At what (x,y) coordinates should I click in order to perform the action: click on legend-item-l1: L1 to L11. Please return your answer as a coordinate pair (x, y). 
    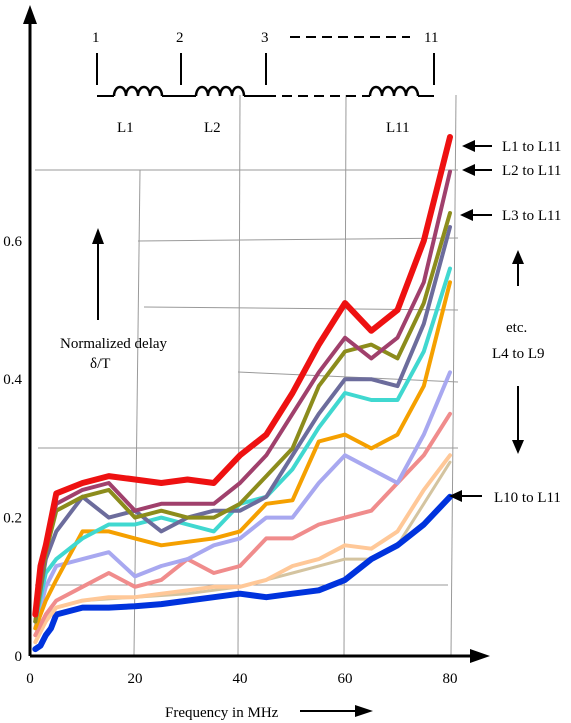
    Looking at the image, I should click on (511, 147).